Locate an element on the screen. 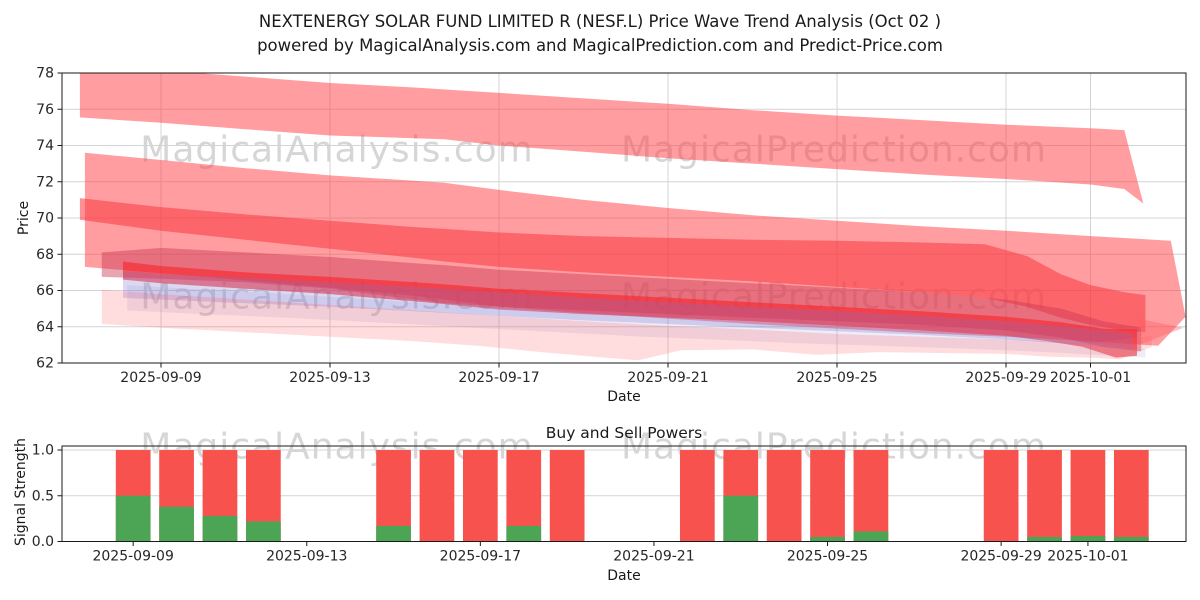 The width and height of the screenshot is (1200, 600). y-tick-label: 72 is located at coordinates (45, 182).